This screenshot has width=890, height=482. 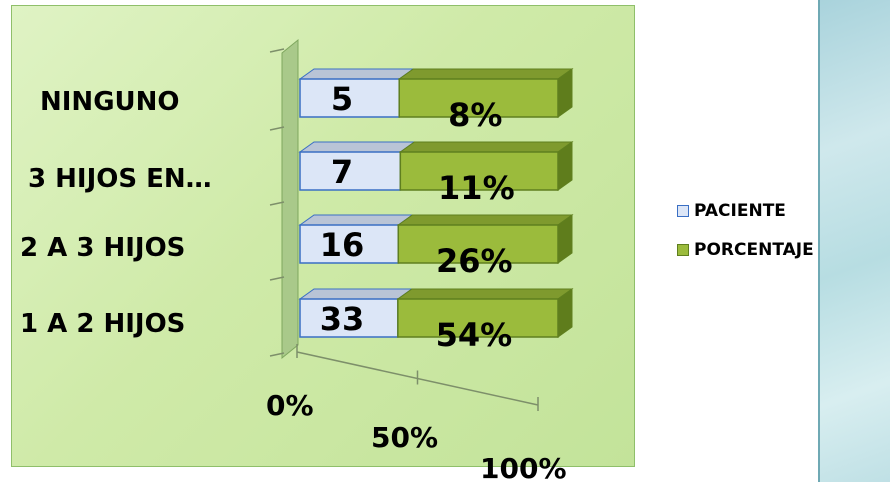 What do you see at coordinates (523, 467) in the screenshot?
I see `x-tick-label: 100%` at bounding box center [523, 467].